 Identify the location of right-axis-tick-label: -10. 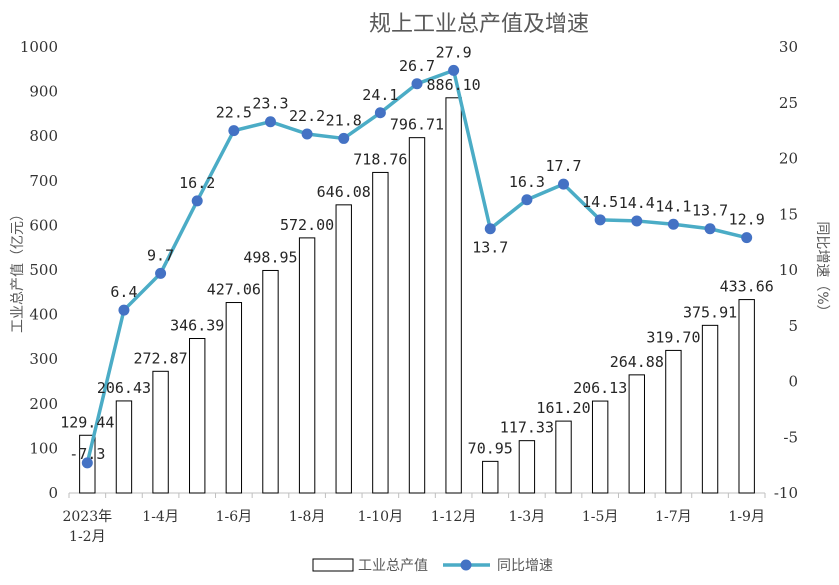
(786, 493).